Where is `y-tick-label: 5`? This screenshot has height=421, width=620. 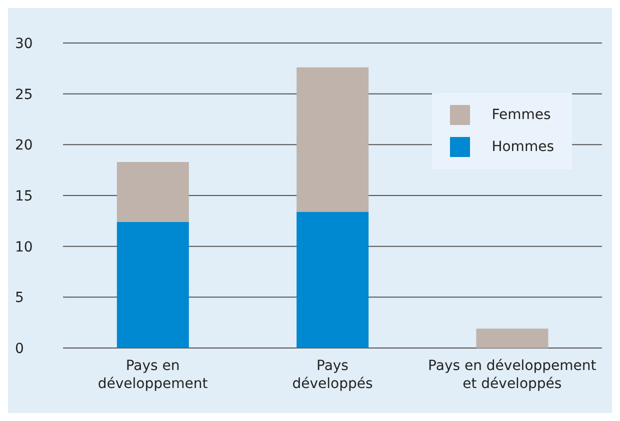 y-tick-label: 5 is located at coordinates (19, 298).